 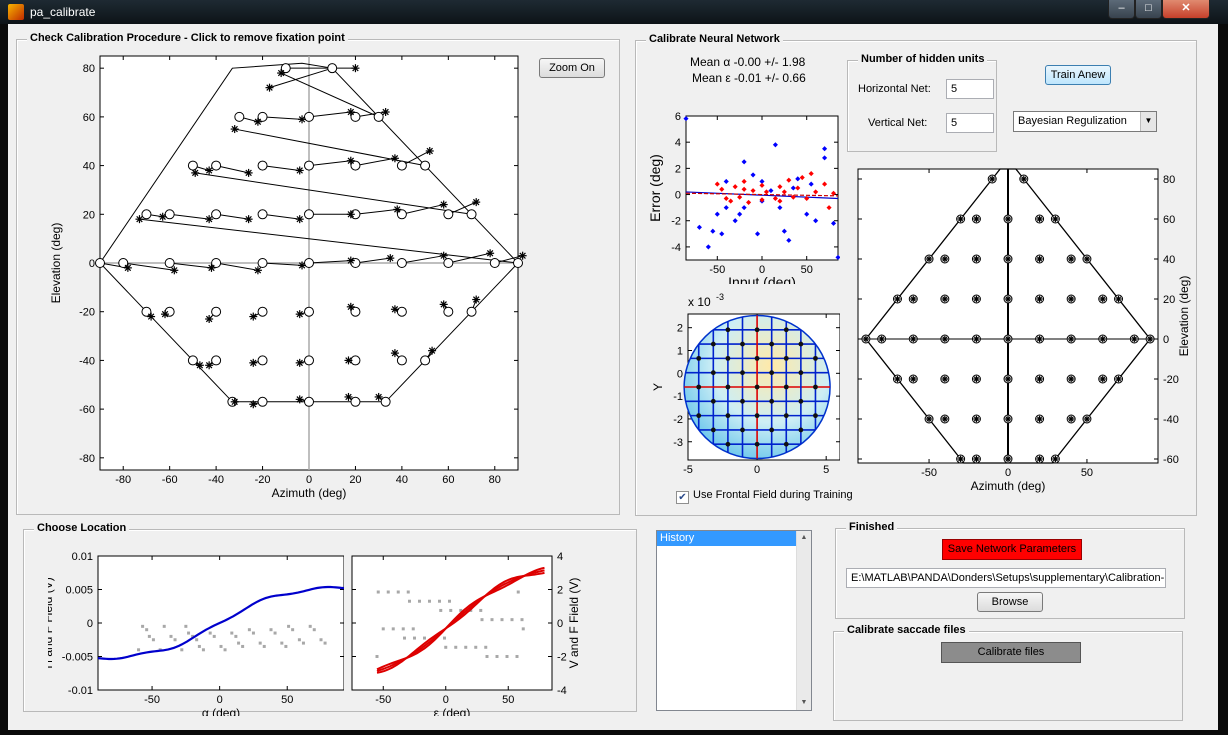 What do you see at coordinates (1012, 549) in the screenshot?
I see `save-network-parameters-button: Save Network Parameters` at bounding box center [1012, 549].